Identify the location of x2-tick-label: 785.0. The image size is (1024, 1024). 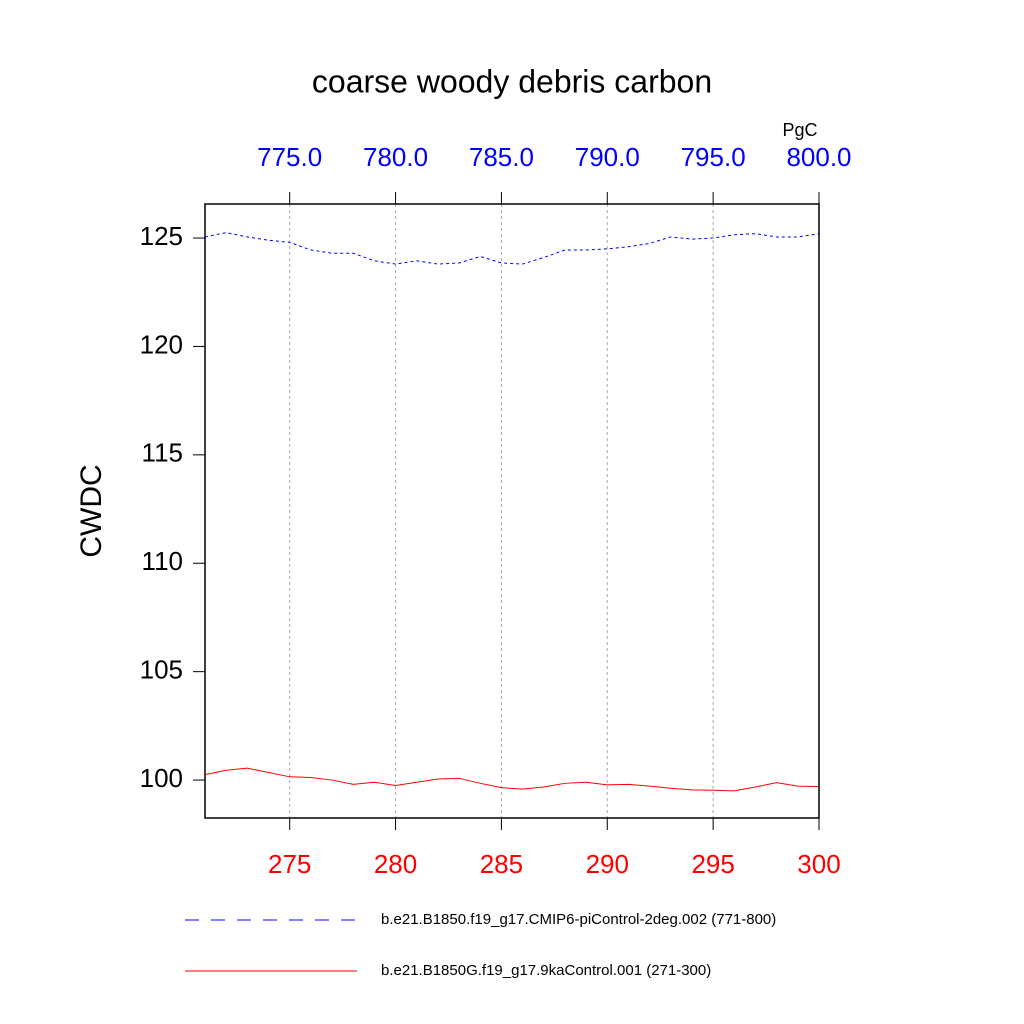
(501, 157).